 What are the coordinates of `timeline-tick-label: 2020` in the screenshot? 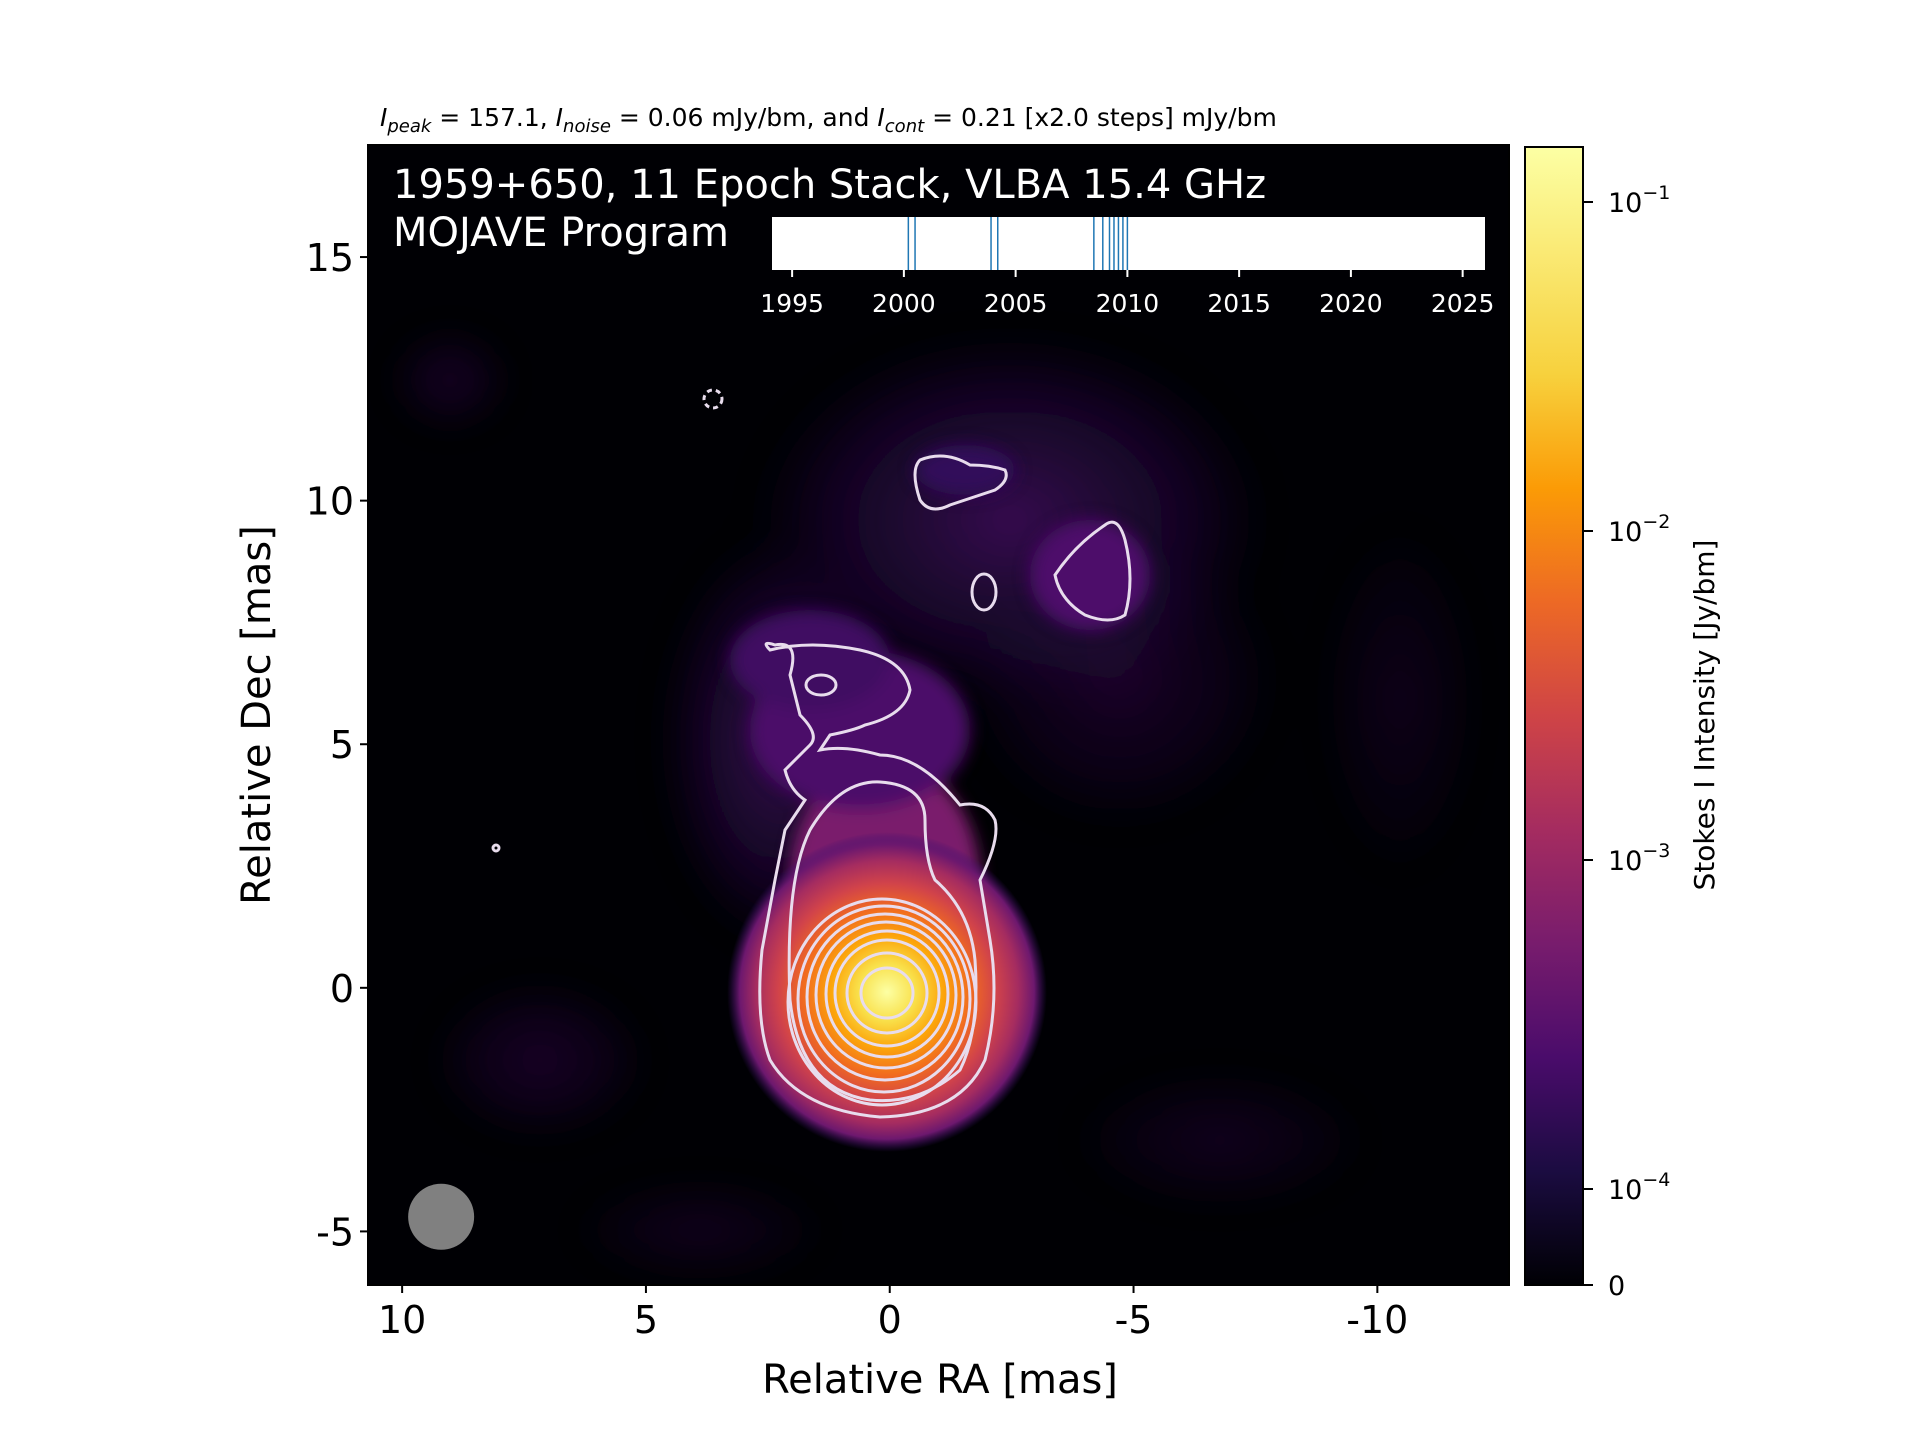 It's located at (1351, 303).